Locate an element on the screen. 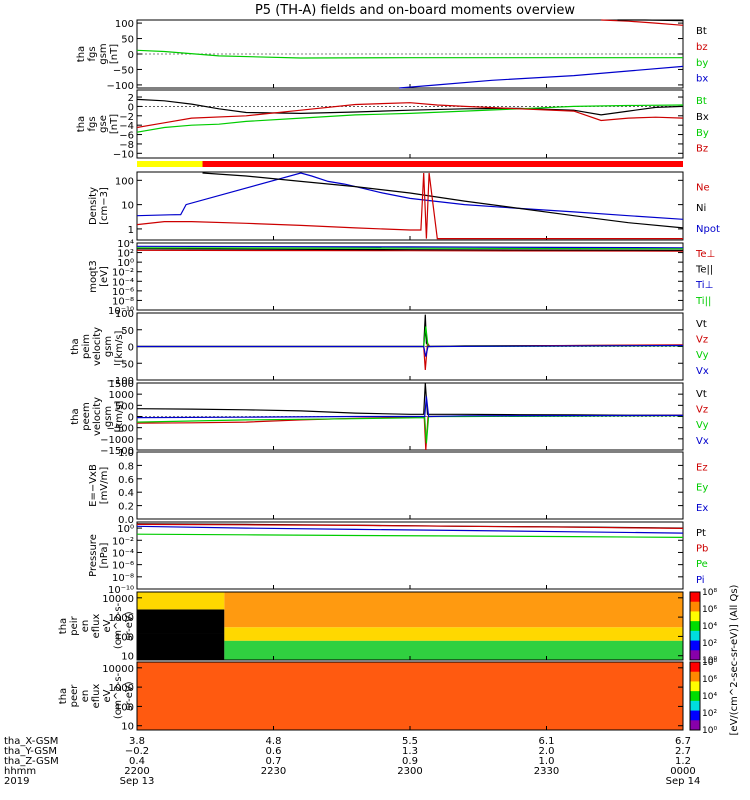 The image size is (750, 800). y-tick-label: 10⁰ is located at coordinates (125, 263).